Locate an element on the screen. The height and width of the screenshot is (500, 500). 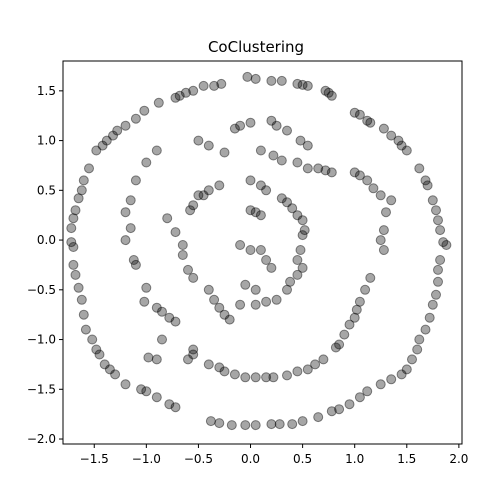
y-tick-label: 0.5 is located at coordinates (46, 190).